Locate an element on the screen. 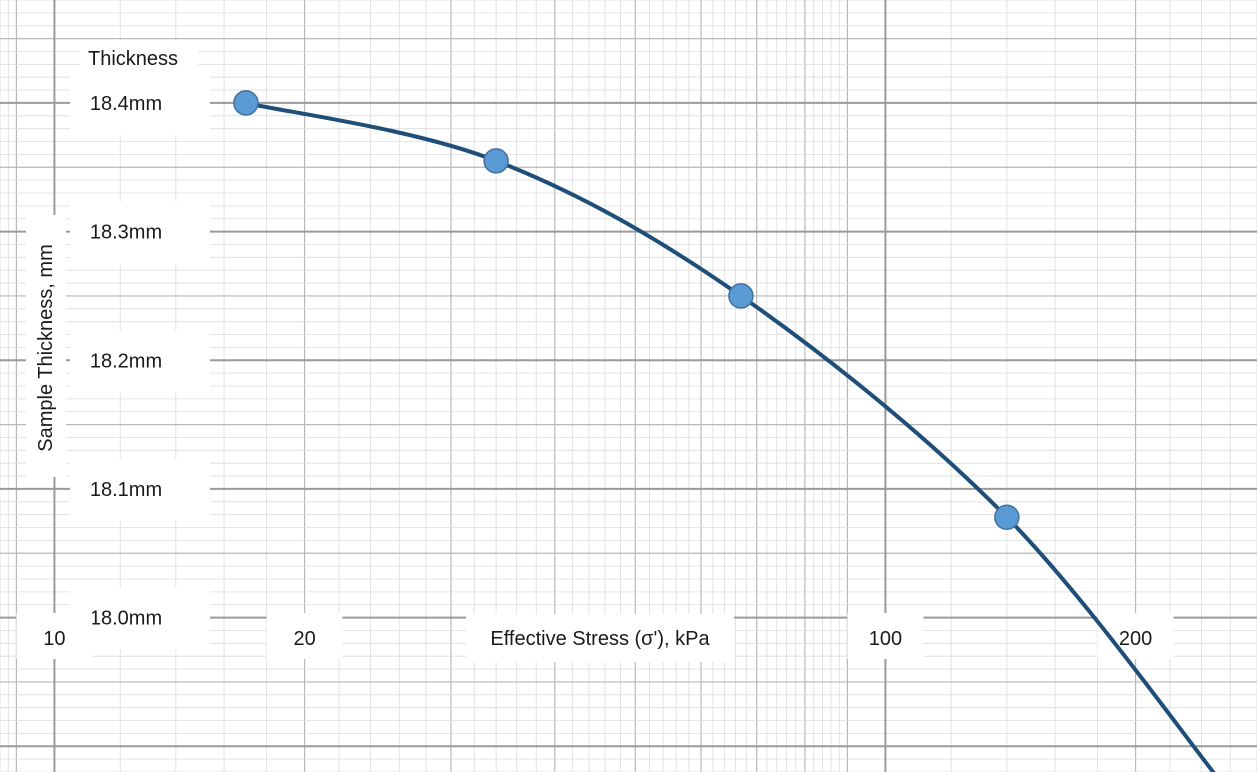  x-tick-label: 20 is located at coordinates (304, 639).